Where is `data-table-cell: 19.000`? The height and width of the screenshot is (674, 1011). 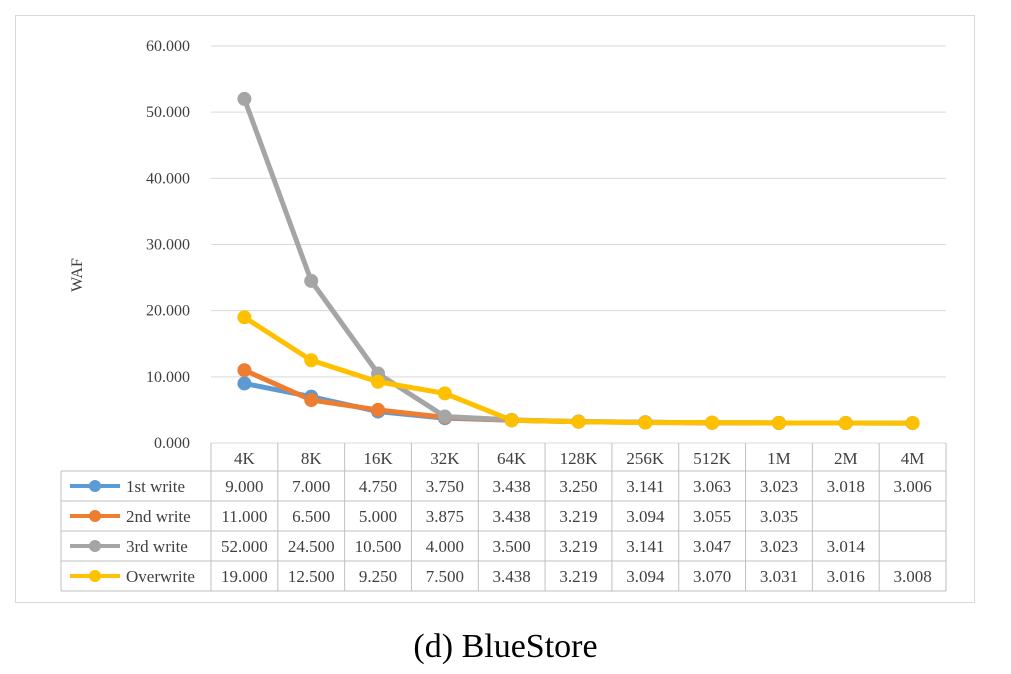 data-table-cell: 19.000 is located at coordinates (244, 576).